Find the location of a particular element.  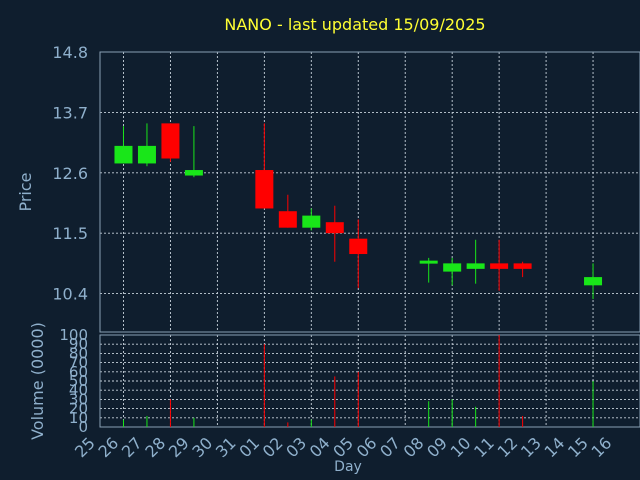

volume-tick-label: 40 is located at coordinates (78, 390).